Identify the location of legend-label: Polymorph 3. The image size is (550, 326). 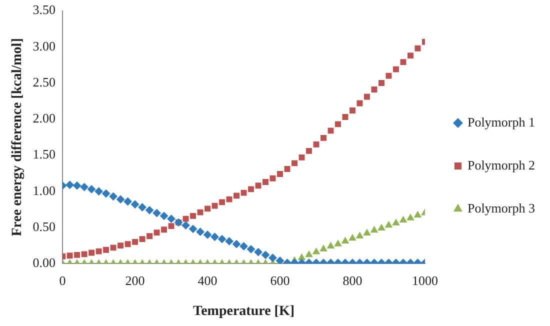
(501, 208).